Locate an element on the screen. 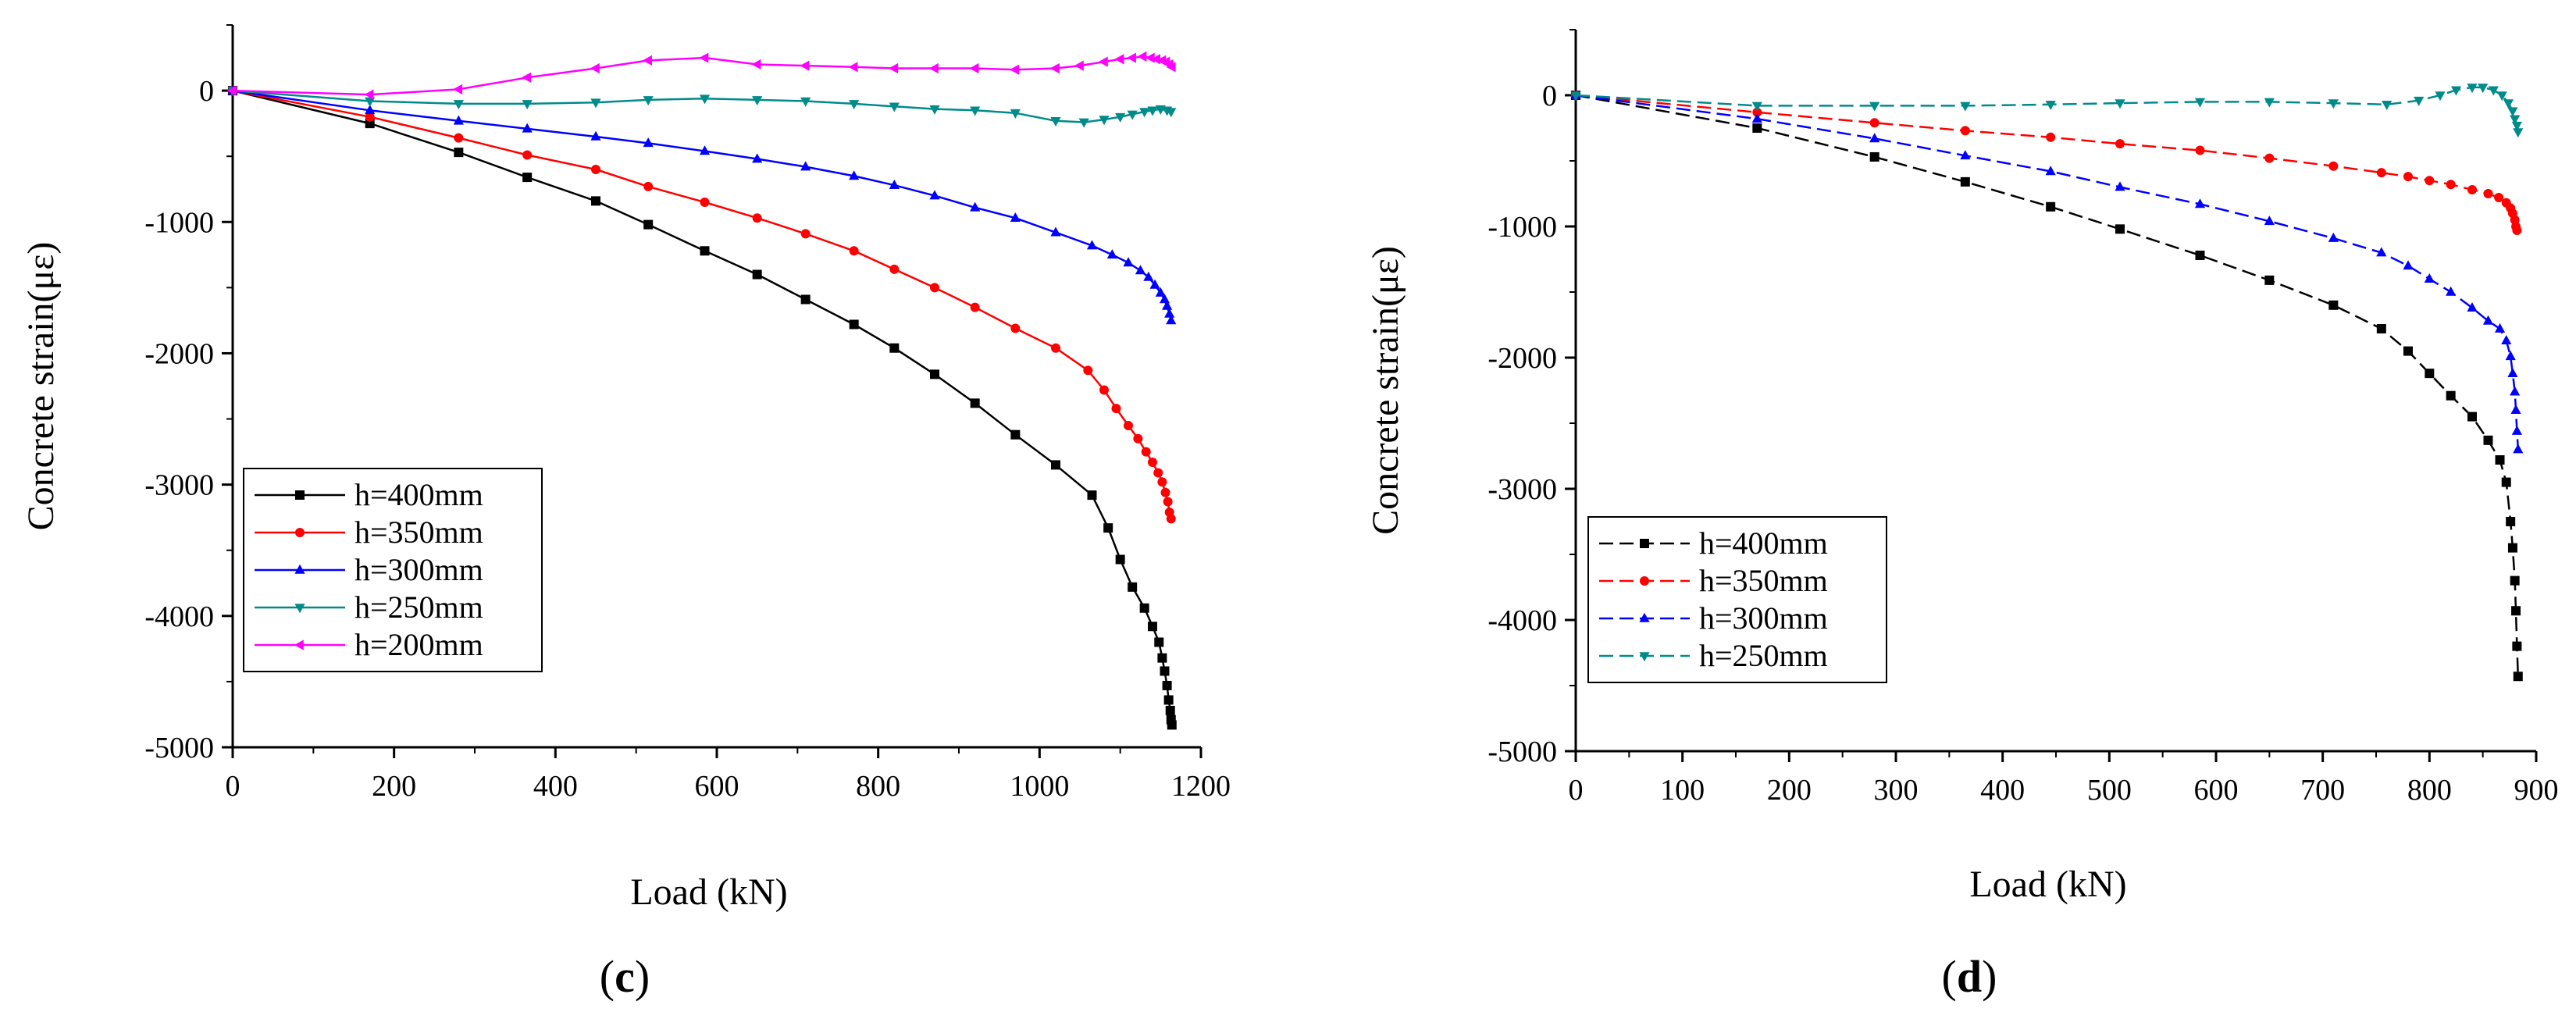 Image resolution: width=2576 pixels, height=1019 pixels. legend-label: h=400mm is located at coordinates (1763, 543).